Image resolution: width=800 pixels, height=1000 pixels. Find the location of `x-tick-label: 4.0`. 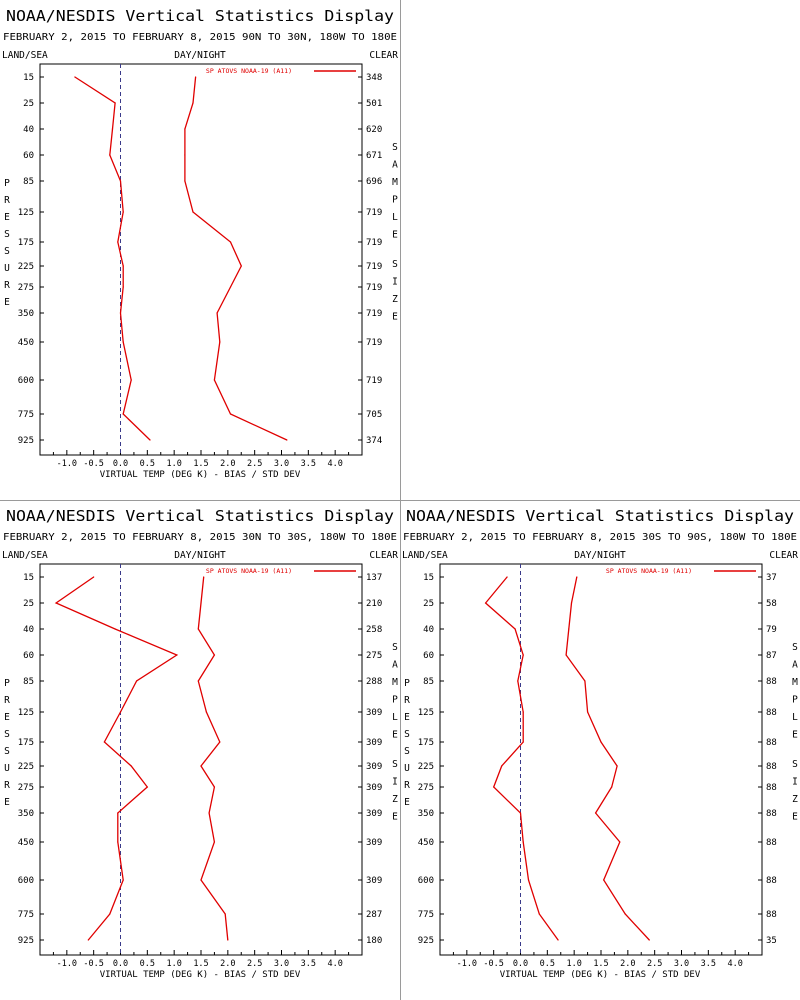

x-tick-label: 4.0 is located at coordinates (334, 464).